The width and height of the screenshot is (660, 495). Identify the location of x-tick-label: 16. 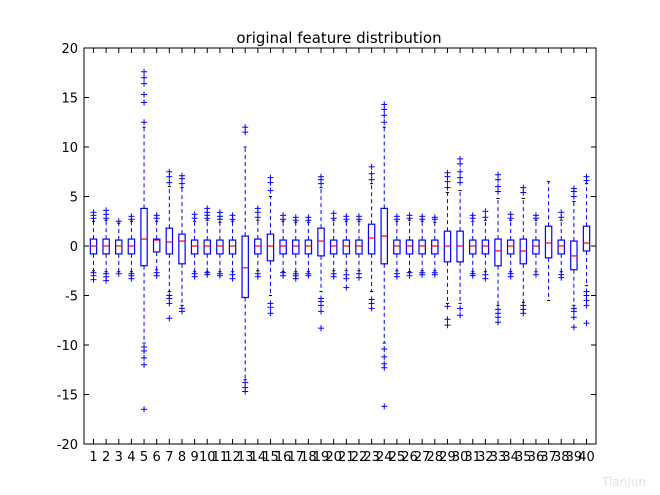
(283, 457).